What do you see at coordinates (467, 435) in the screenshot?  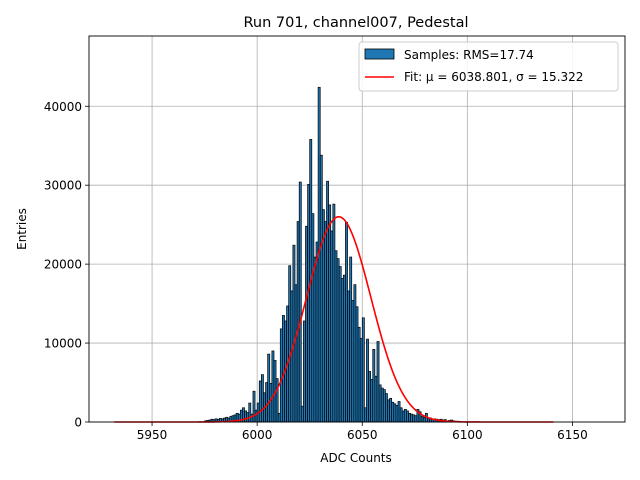 I see `x-tick-label: 6100` at bounding box center [467, 435].